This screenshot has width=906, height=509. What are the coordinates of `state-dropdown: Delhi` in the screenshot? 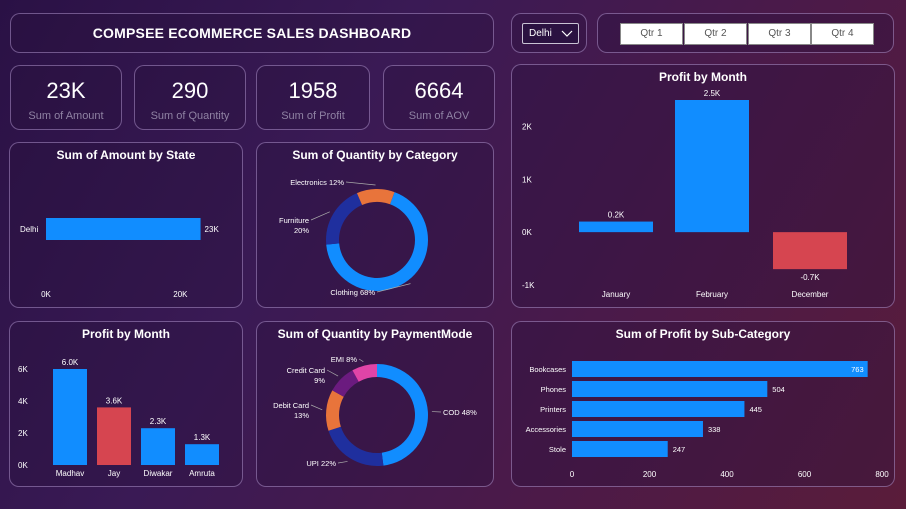 It's located at (550, 33).